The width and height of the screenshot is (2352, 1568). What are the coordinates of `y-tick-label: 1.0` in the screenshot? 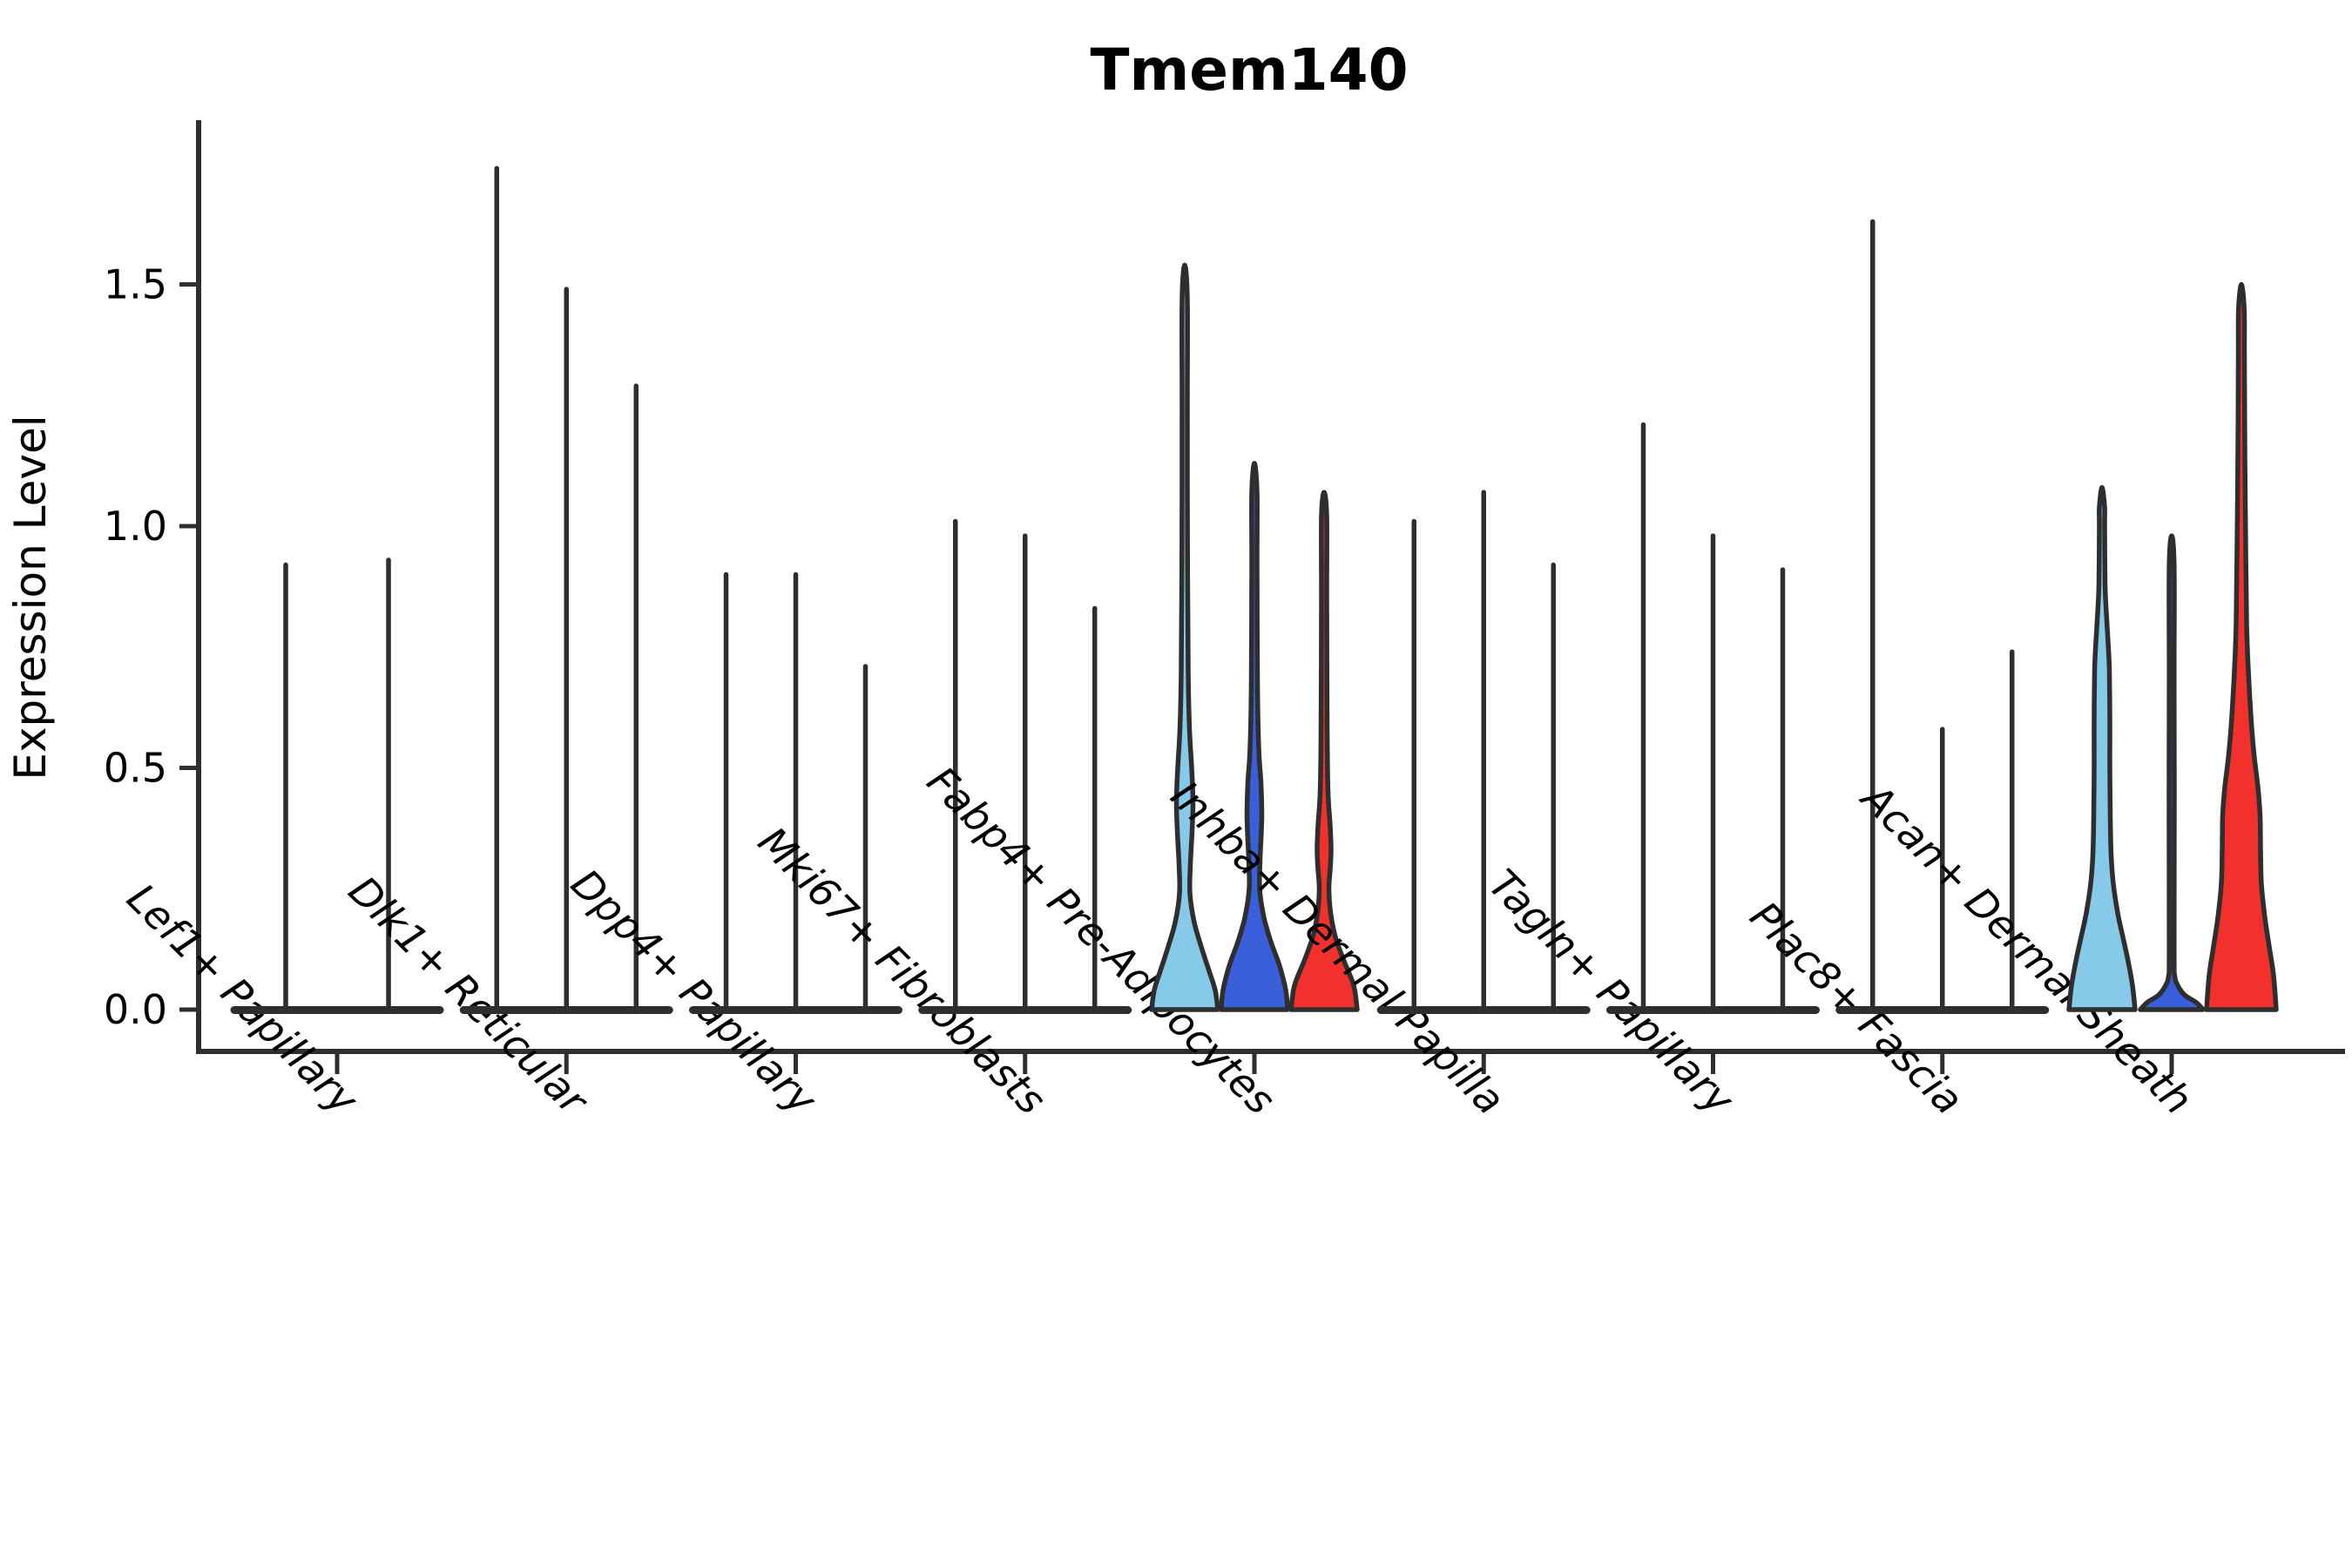 It's located at (135, 526).